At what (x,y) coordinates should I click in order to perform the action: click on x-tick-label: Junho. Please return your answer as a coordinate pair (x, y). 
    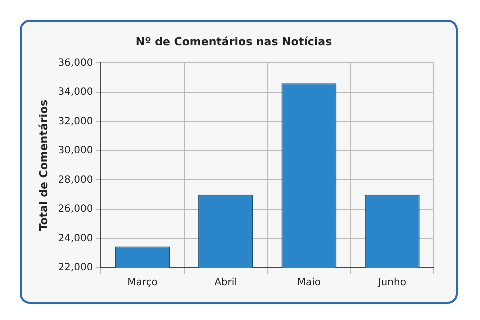
    Looking at the image, I should click on (391, 283).